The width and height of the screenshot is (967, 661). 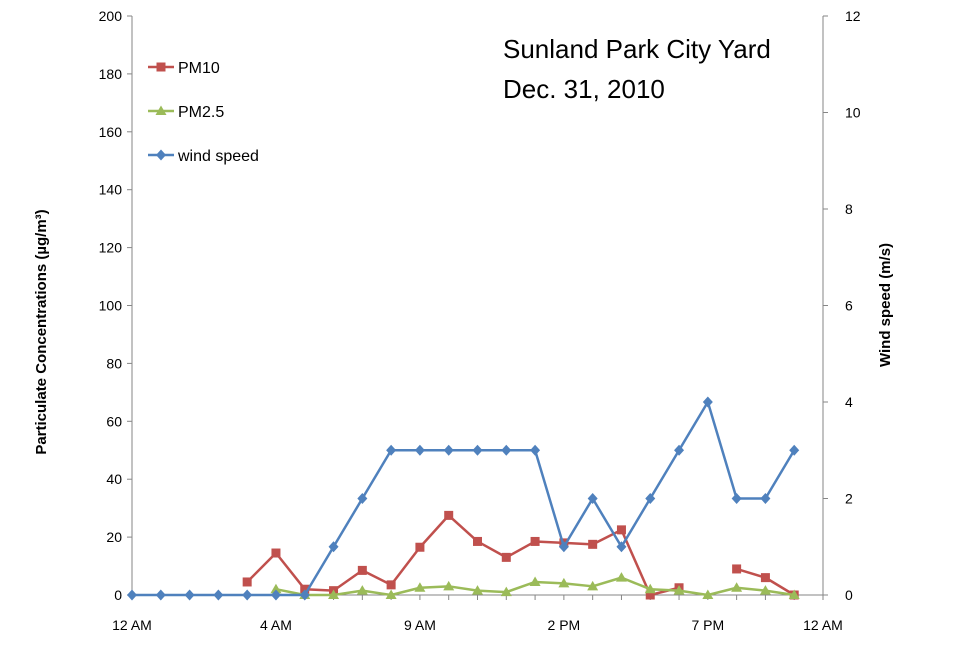 What do you see at coordinates (161, 67) in the screenshot?
I see `legend-pm10-marker` at bounding box center [161, 67].